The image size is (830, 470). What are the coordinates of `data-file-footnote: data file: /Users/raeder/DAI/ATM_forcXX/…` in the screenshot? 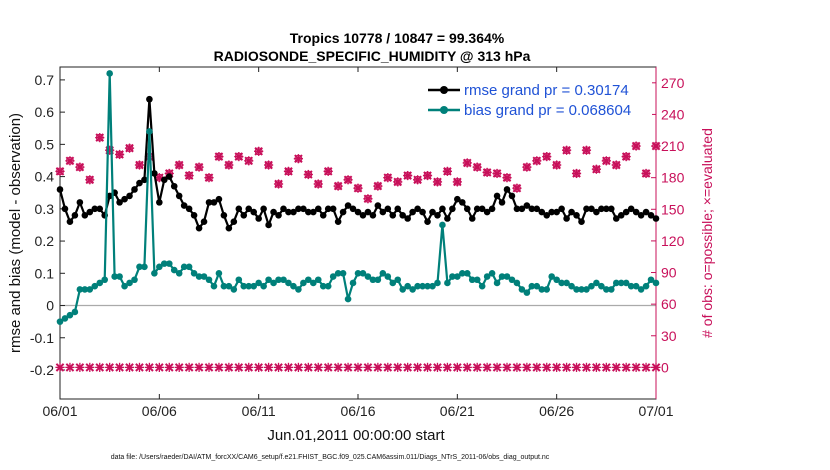 It's located at (330, 457).